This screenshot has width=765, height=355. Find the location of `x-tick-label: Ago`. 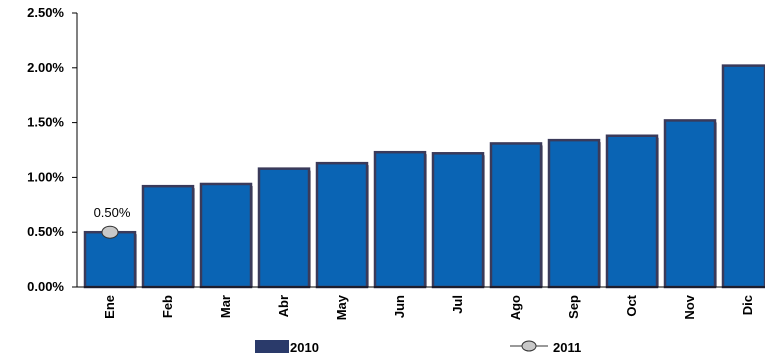

x-tick-label: Ago is located at coordinates (515, 307).